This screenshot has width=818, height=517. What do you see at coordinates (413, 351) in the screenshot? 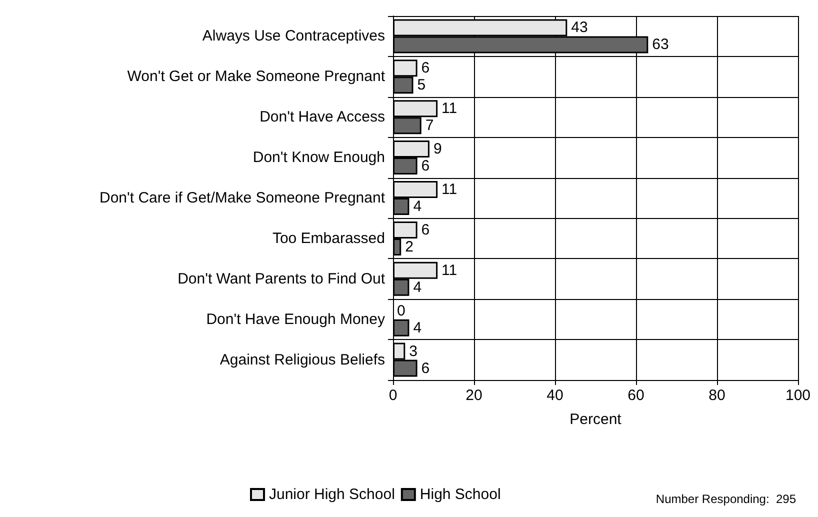
I see `data-label: 3` at bounding box center [413, 351].